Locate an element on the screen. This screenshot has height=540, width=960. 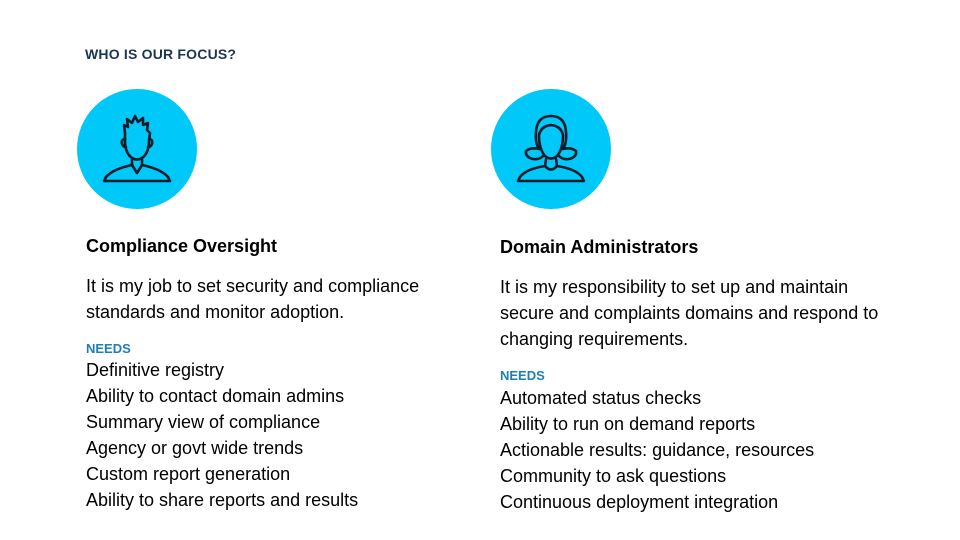
list-item: Definitive registry is located at coordinates (155, 370).